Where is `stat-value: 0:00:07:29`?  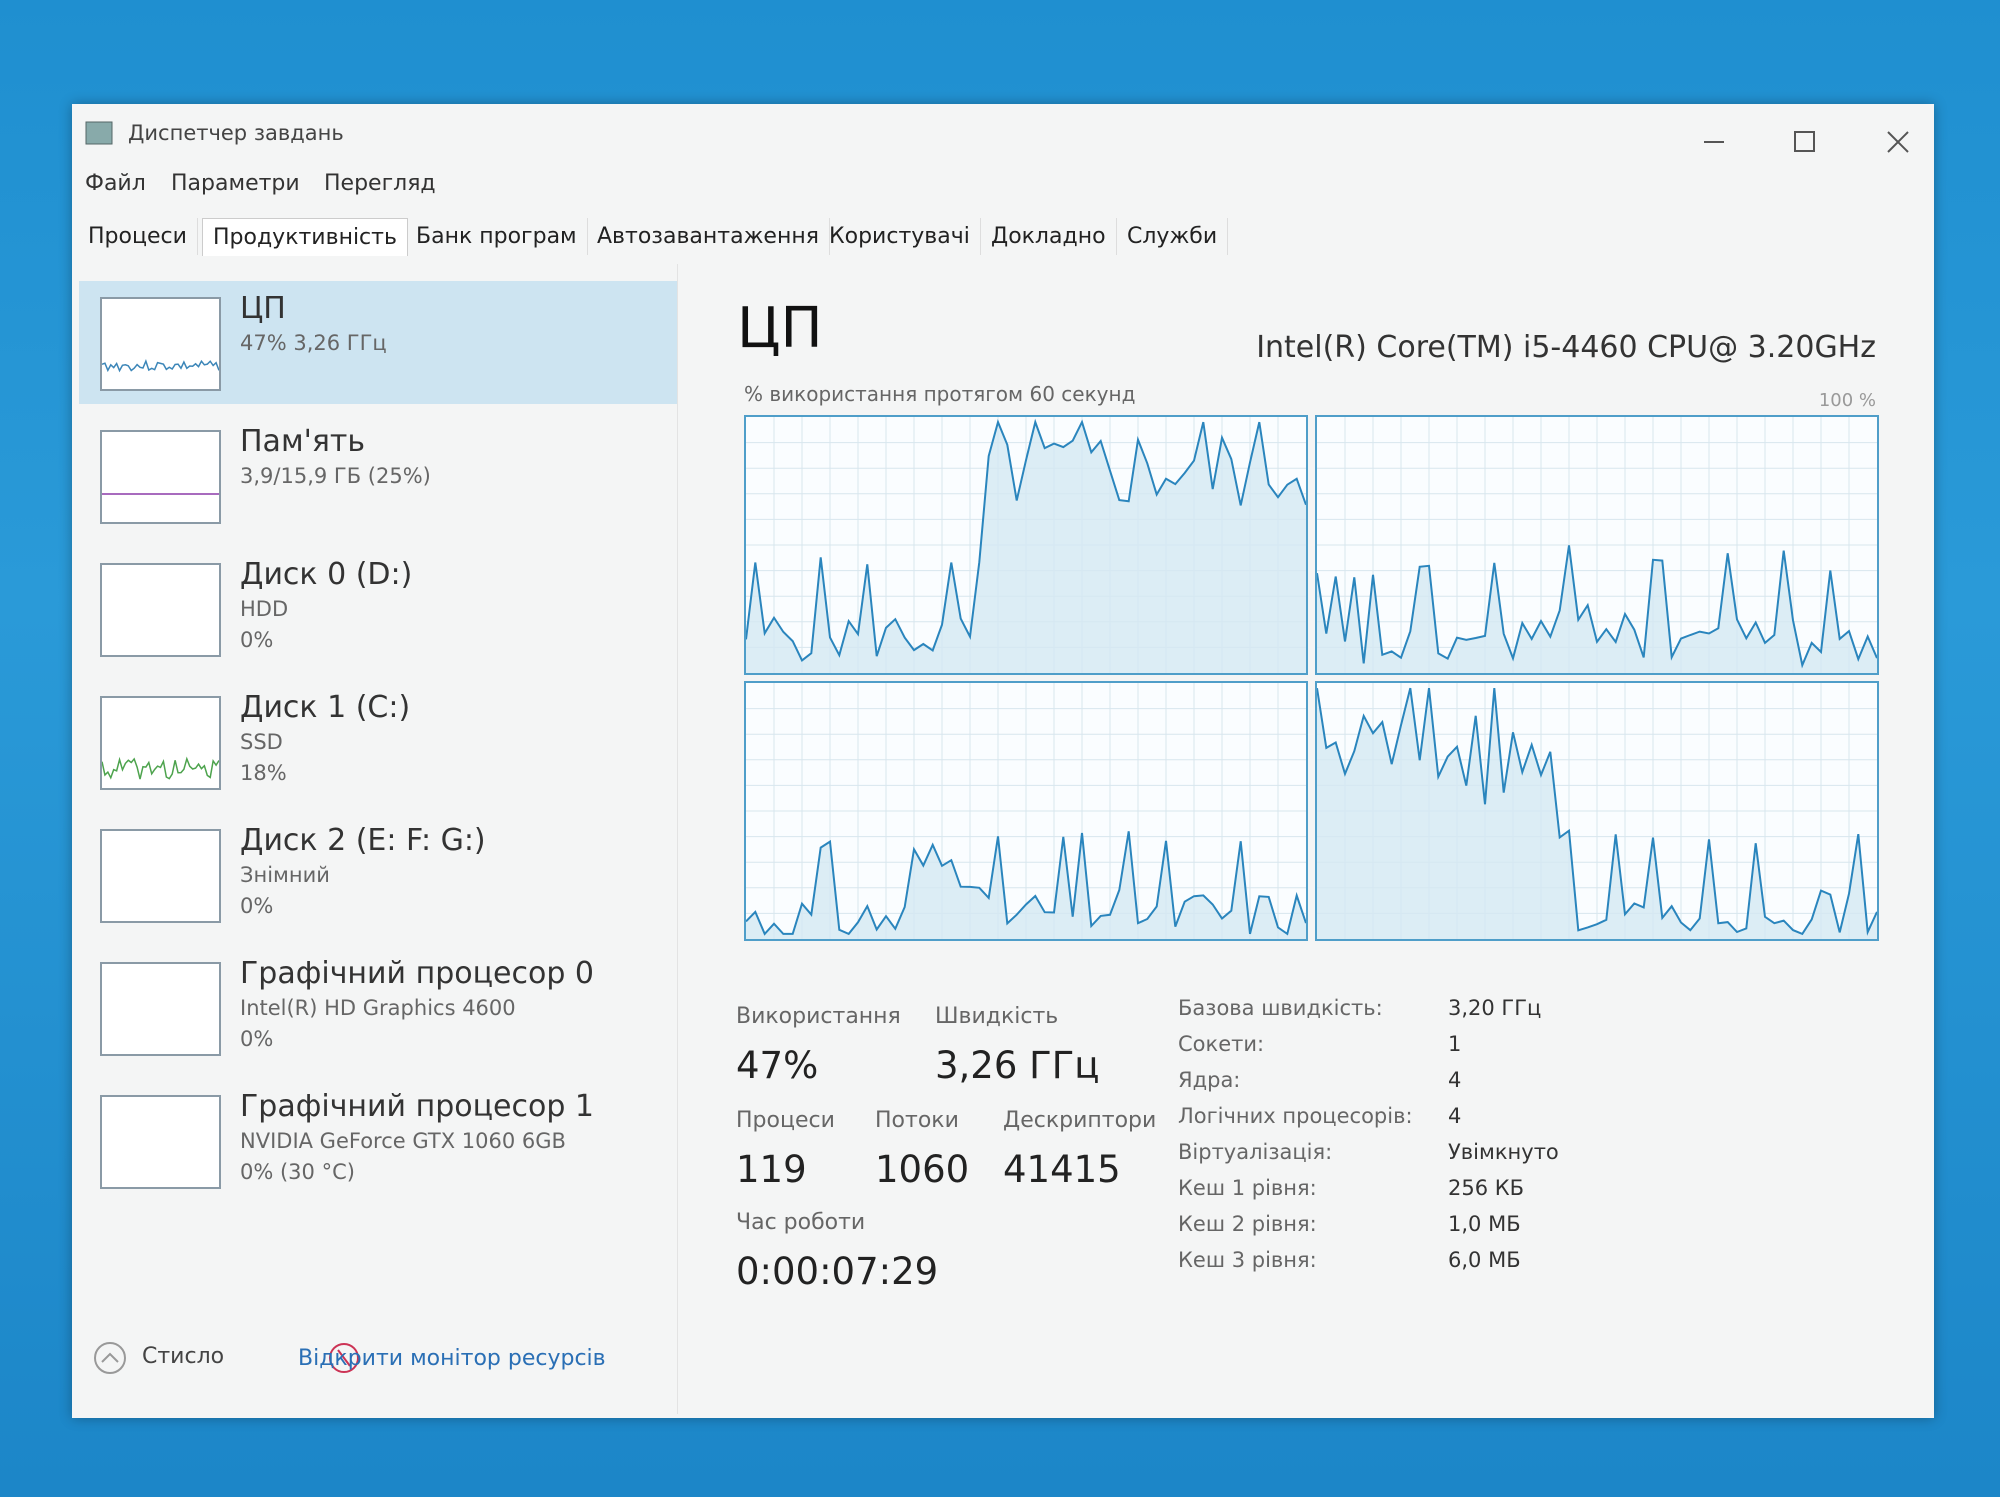 stat-value: 0:00:07:29 is located at coordinates (837, 1271).